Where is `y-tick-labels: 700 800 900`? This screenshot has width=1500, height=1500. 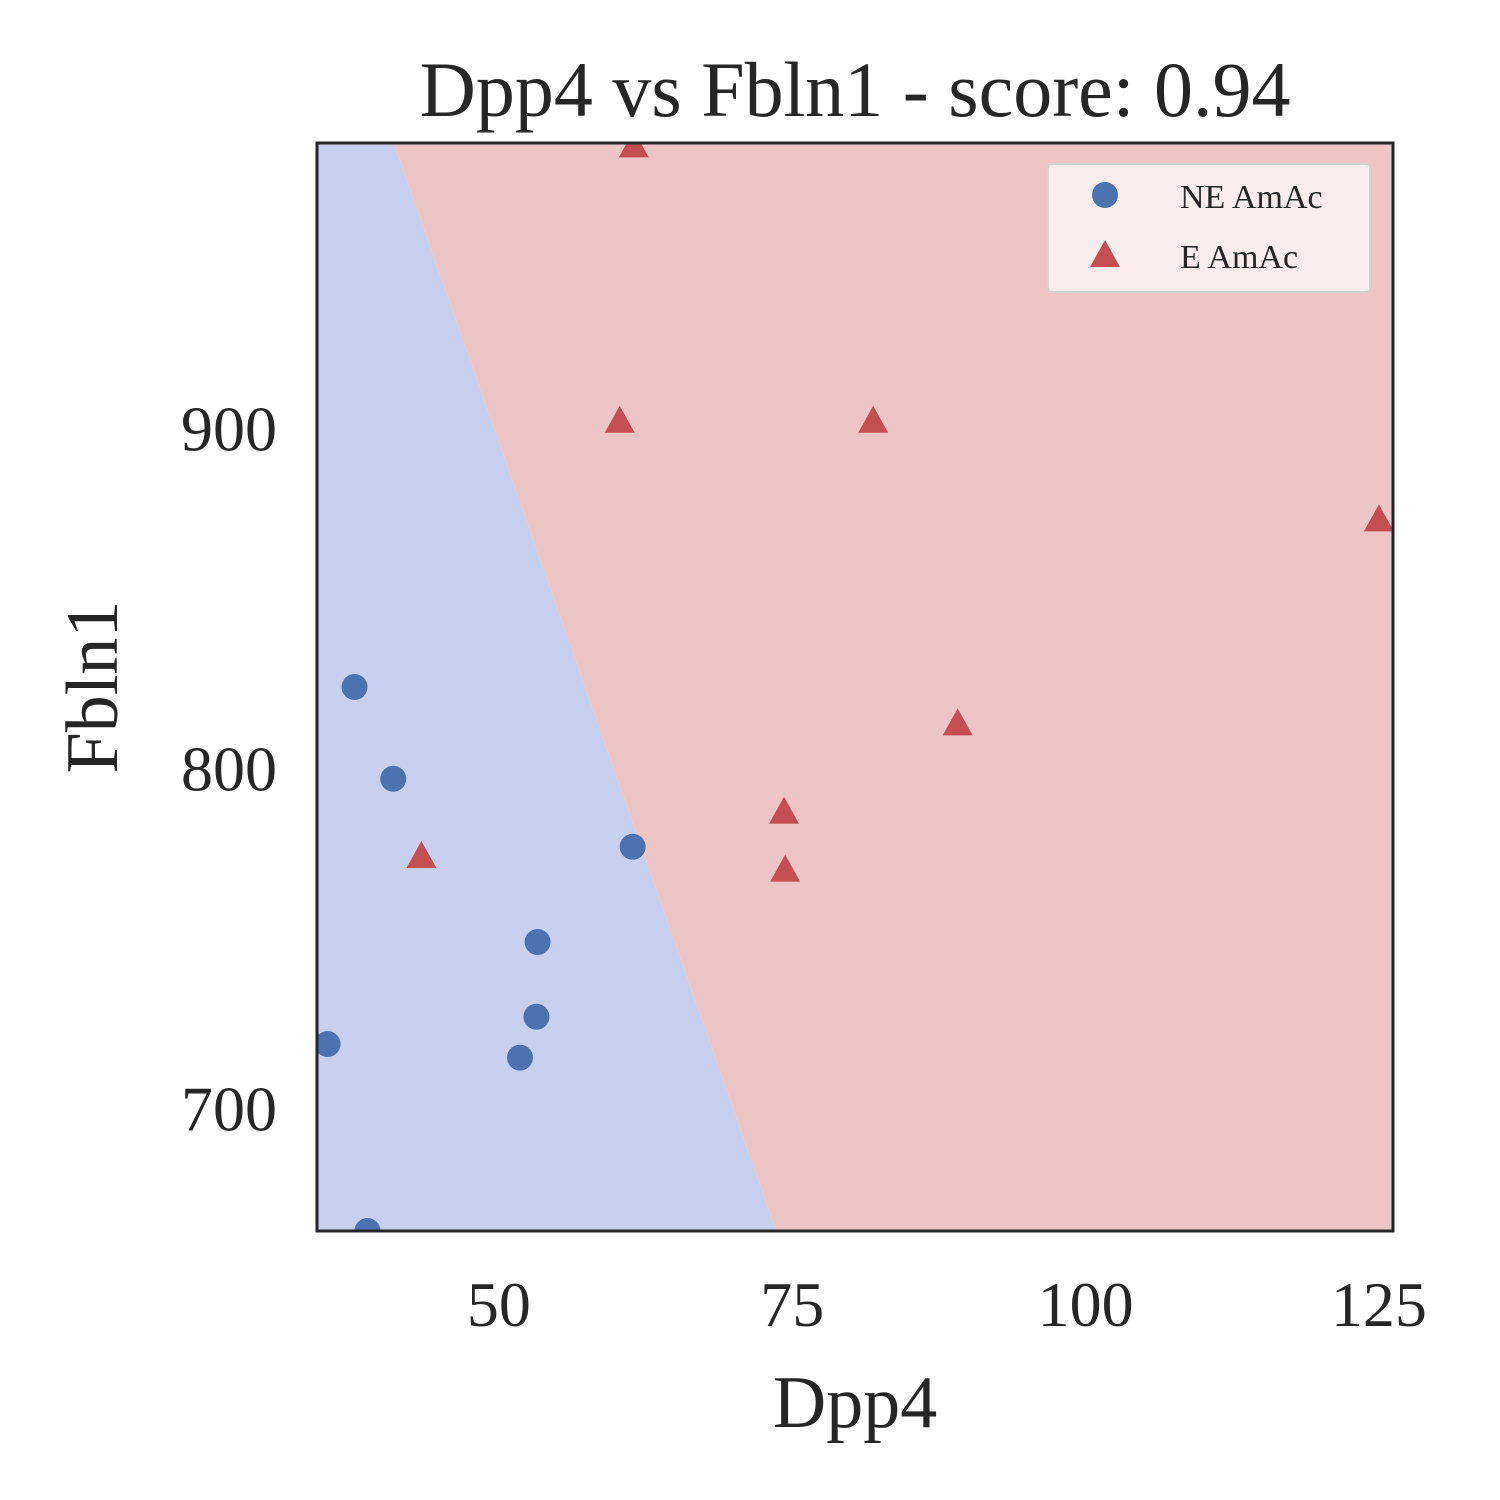
y-tick-labels: 700 800 900 is located at coordinates (229, 769).